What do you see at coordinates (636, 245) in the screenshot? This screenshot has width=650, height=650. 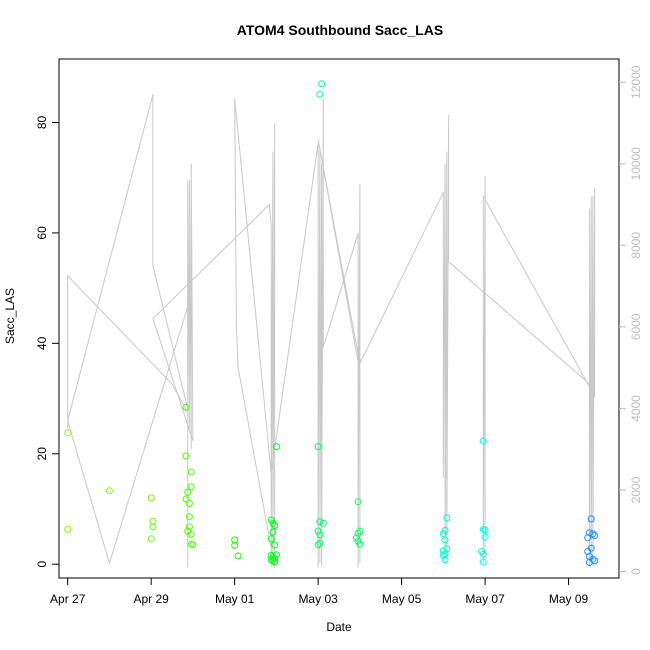 I see `y2-tick-label: 8000` at bounding box center [636, 245].